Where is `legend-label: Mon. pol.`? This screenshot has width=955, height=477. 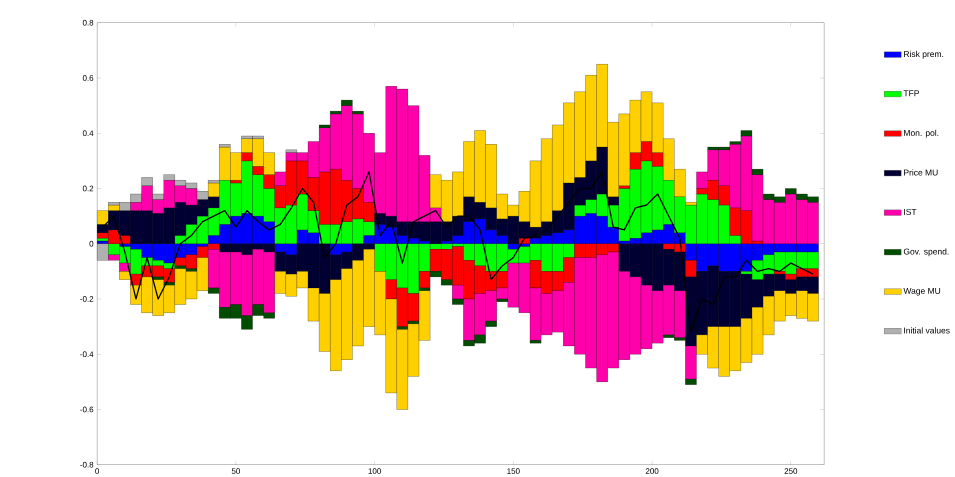
legend-label: Mon. pol. is located at coordinates (921, 134).